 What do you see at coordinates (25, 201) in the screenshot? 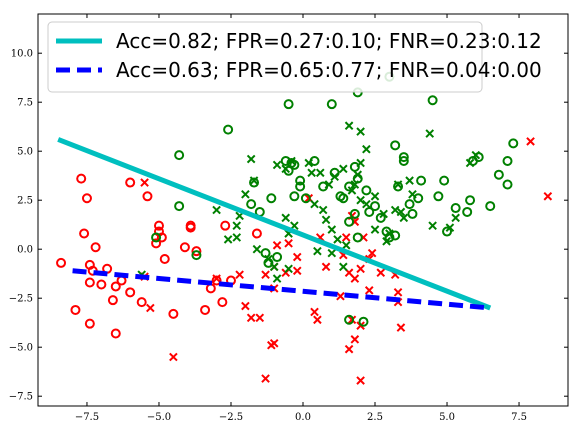
I see `y-tick-label: 2.5` at bounding box center [25, 201].